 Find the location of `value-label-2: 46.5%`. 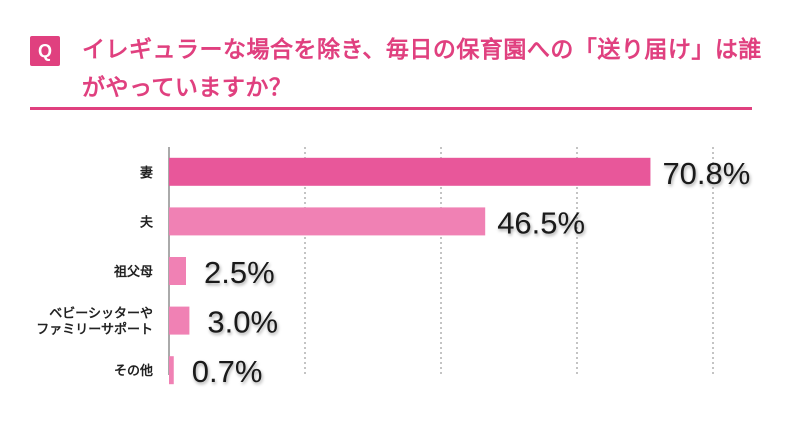

value-label-2: 46.5% is located at coordinates (541, 222).